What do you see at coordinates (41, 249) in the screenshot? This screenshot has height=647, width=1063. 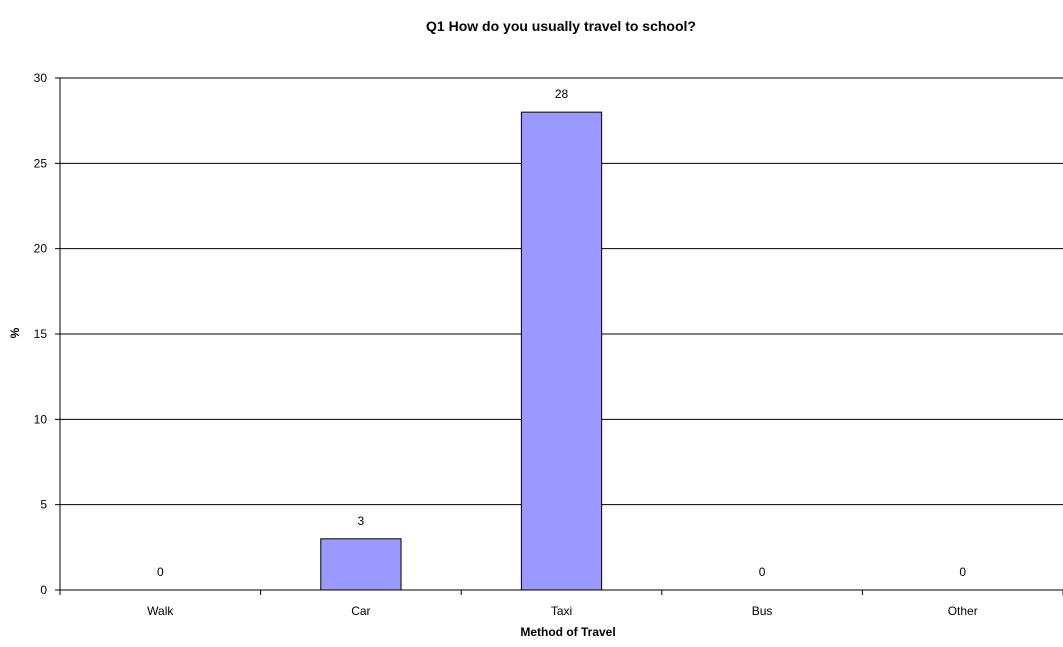 I see `y-tick-label: 20` at bounding box center [41, 249].